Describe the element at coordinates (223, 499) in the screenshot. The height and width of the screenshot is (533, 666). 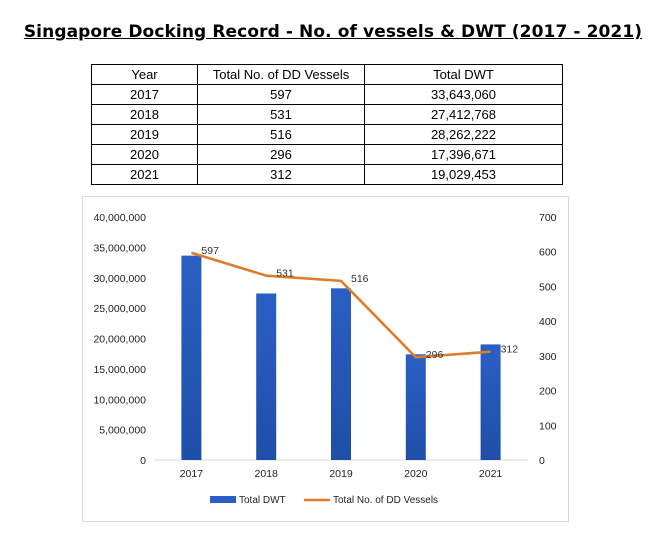
I see `legend-dwt-swatch` at that location.